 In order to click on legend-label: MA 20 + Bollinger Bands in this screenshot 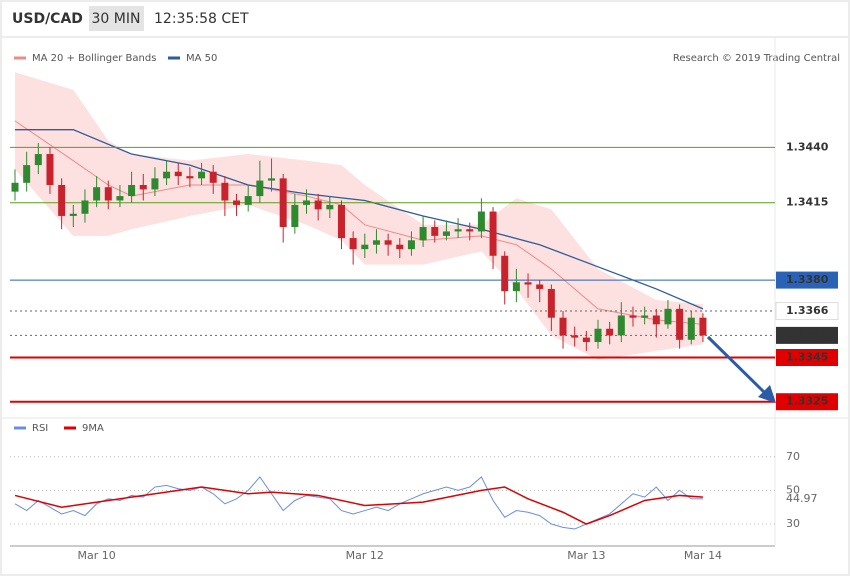, I will do `click(94, 58)`.